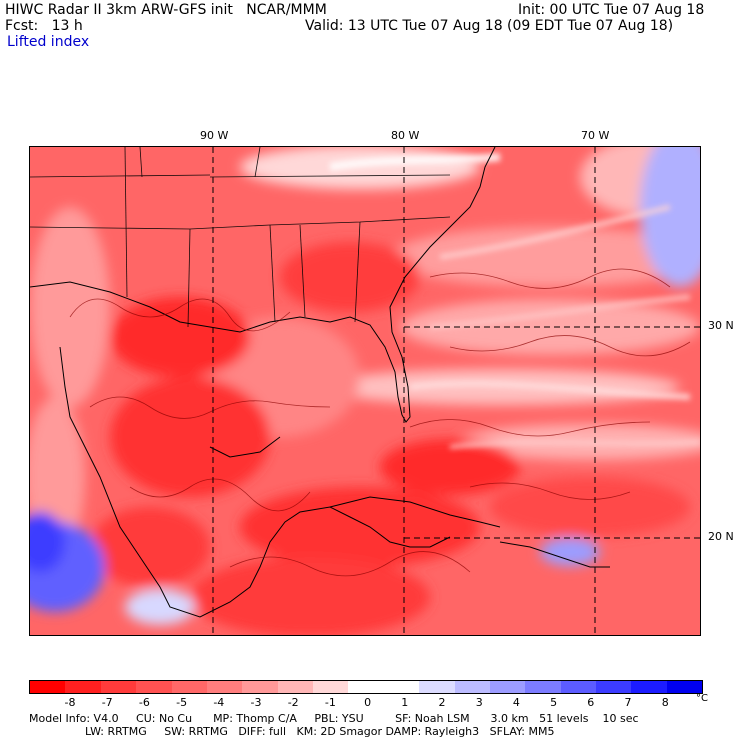  Describe the element at coordinates (405, 702) in the screenshot. I see `colorbar-tick-label: 1` at that location.